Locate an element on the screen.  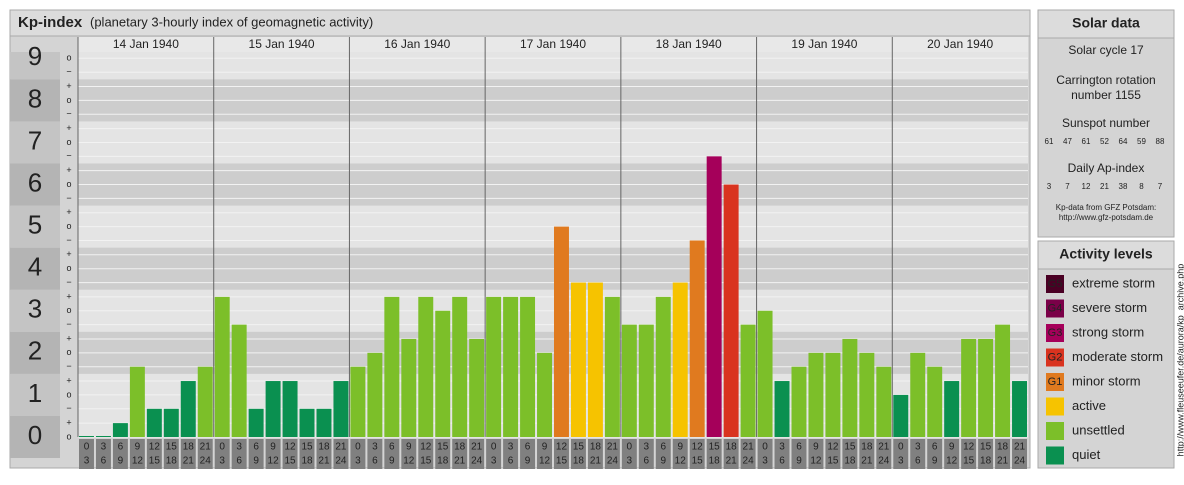
carrington: number 1155 is located at coordinates (1106, 95).